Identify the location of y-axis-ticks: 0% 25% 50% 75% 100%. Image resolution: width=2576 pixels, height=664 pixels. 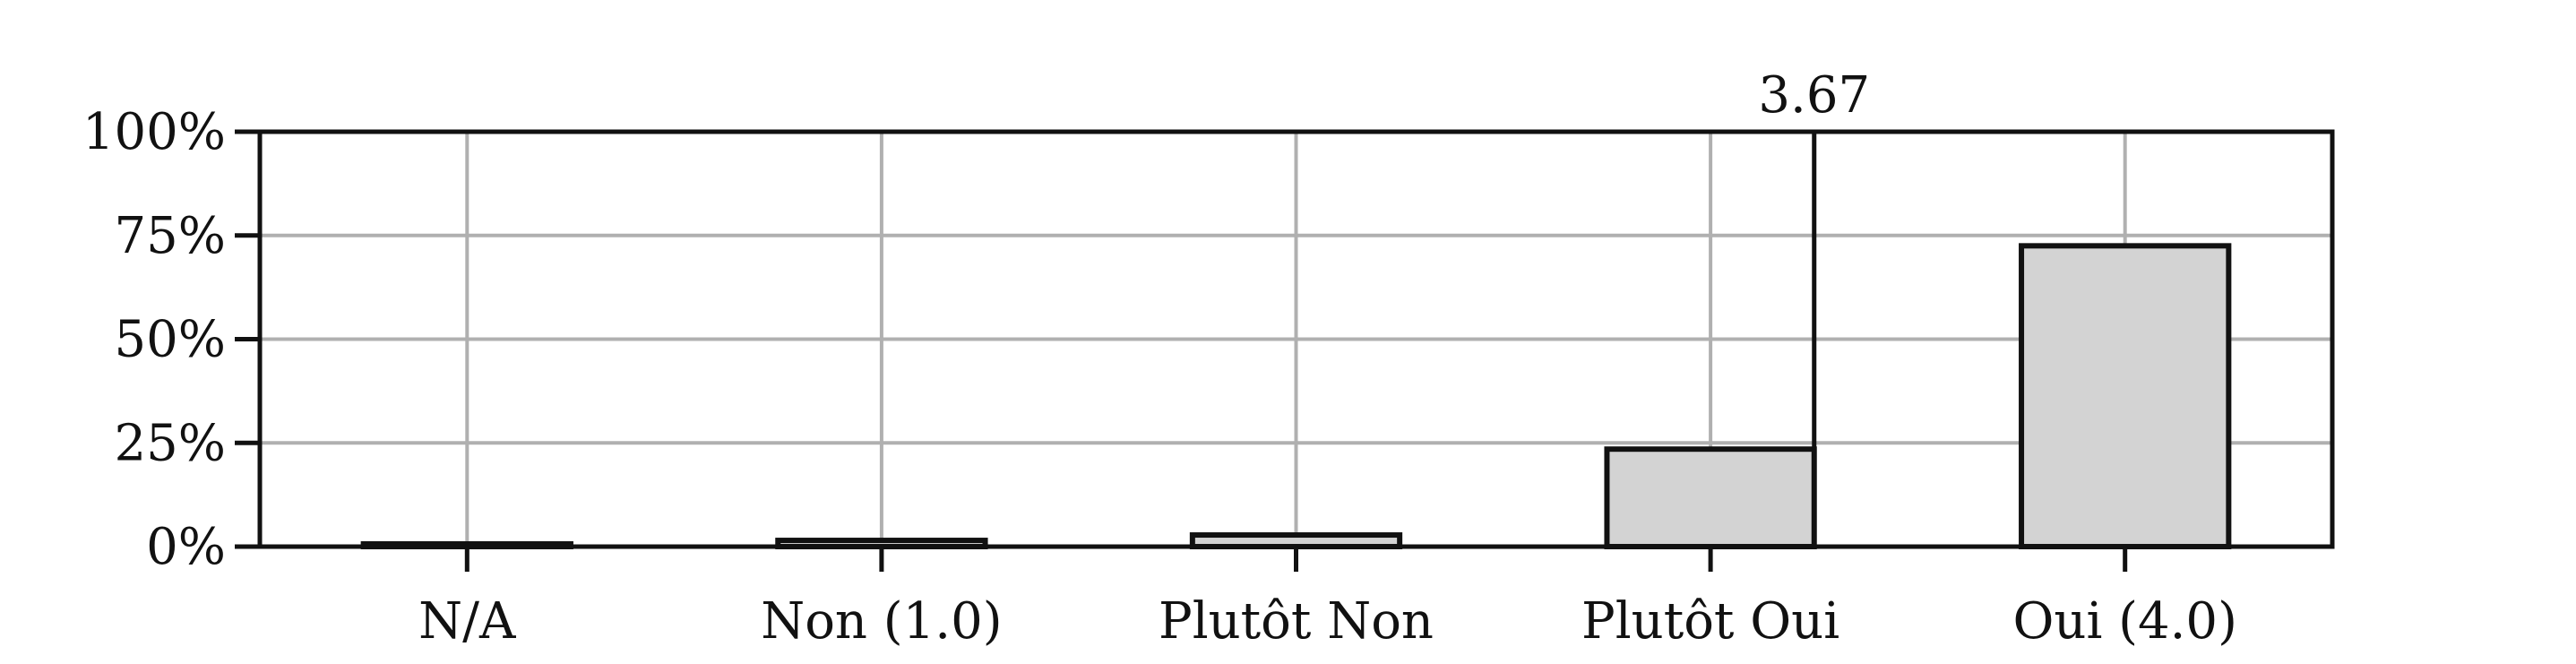
(171, 340).